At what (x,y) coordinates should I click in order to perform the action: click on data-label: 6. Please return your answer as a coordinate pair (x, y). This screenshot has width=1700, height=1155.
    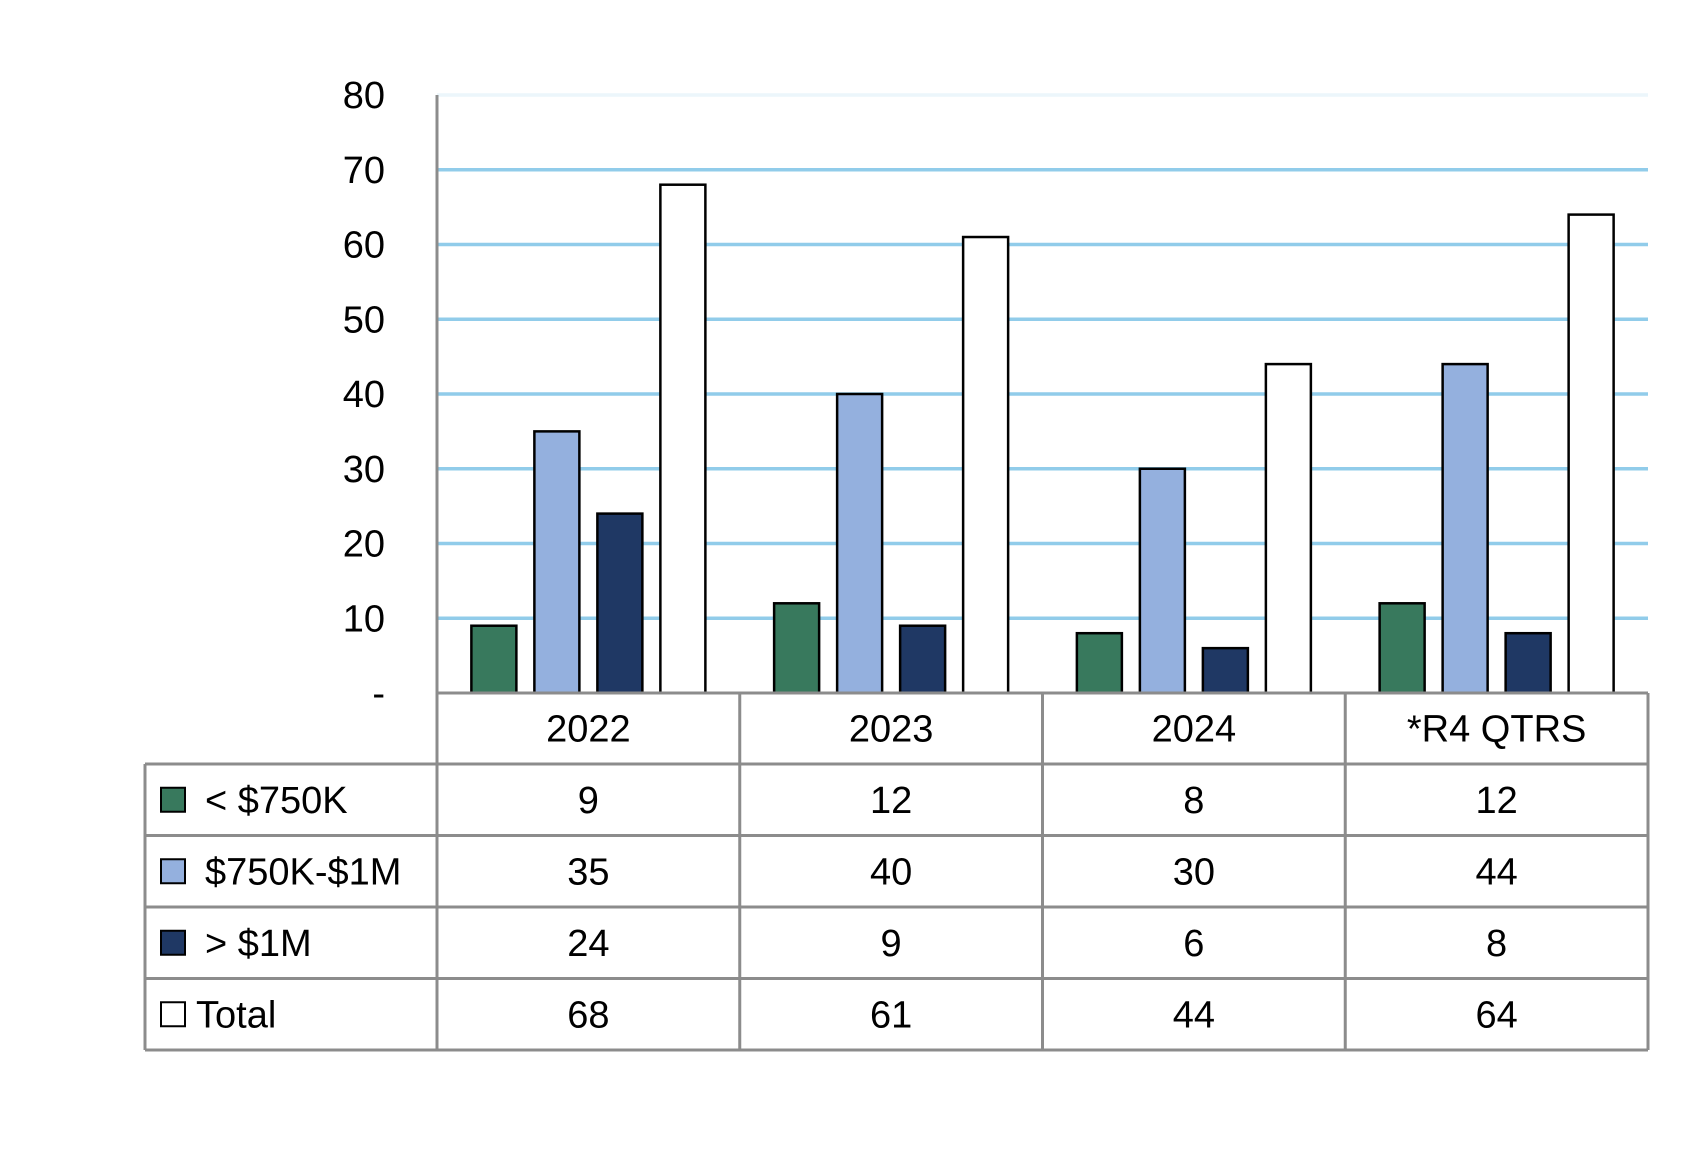
    Looking at the image, I should click on (1193, 944).